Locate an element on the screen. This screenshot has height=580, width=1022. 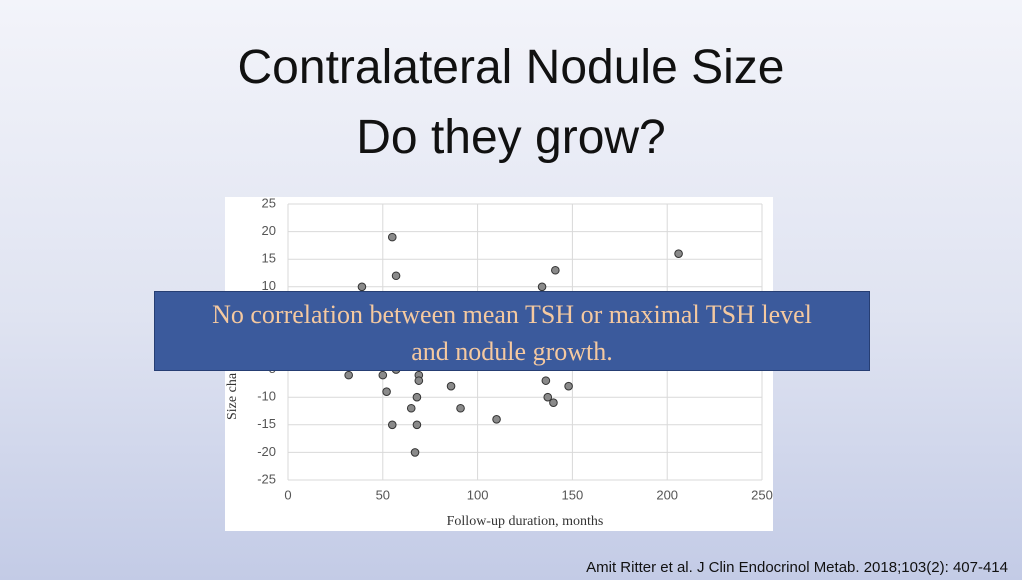
x-tick-label: 150 is located at coordinates (573, 494).